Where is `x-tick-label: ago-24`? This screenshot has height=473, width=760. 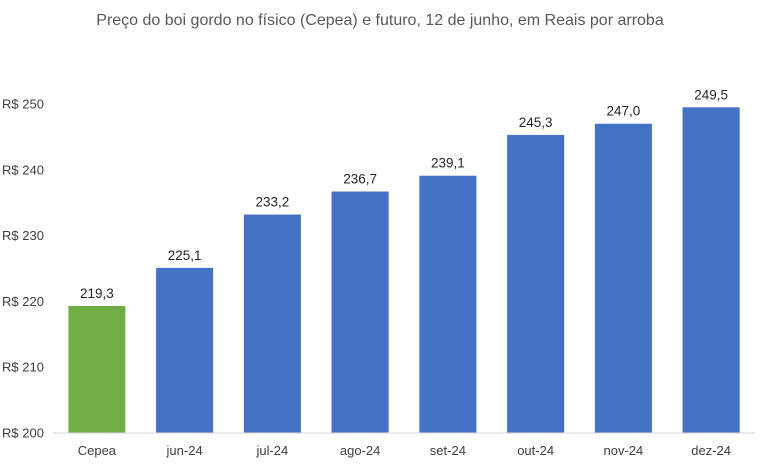
x-tick-label: ago-24 is located at coordinates (360, 450).